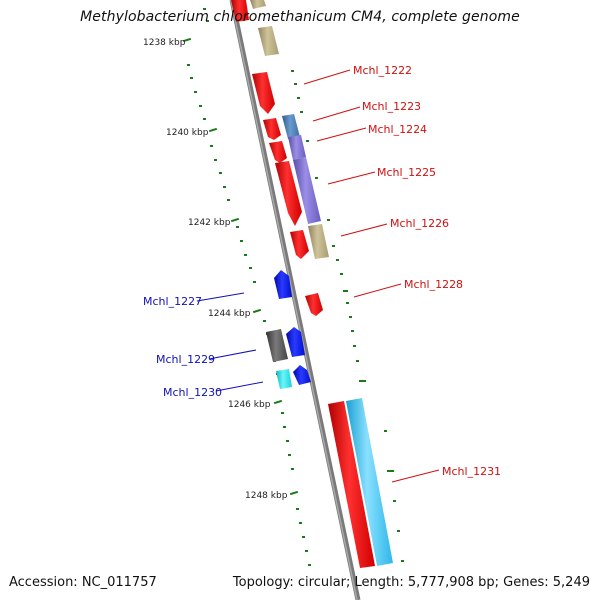 This screenshot has height=600, width=600. I want to click on gene-label: Mchl_1230, so click(192, 392).